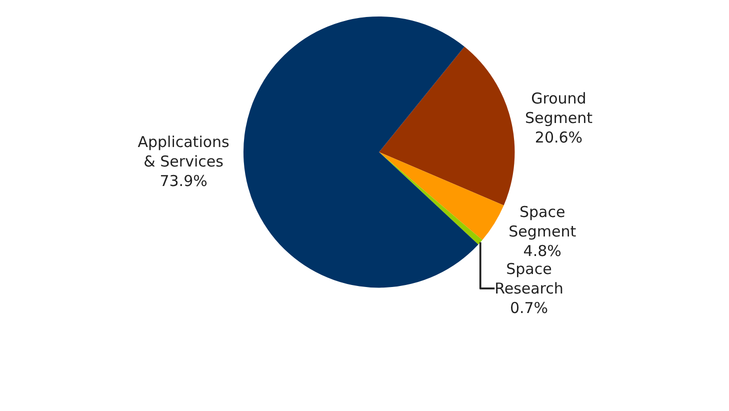 This screenshot has height=411, width=729. Describe the element at coordinates (558, 108) in the screenshot. I see `slice-label: Ground Segment` at that location.